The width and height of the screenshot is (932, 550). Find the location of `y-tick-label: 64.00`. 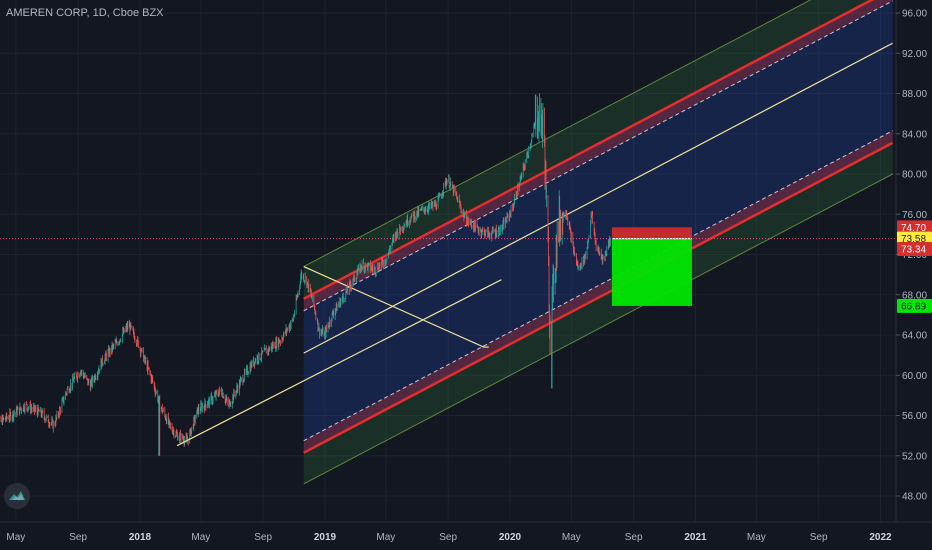

y-tick-label: 64.00 is located at coordinates (914, 336).